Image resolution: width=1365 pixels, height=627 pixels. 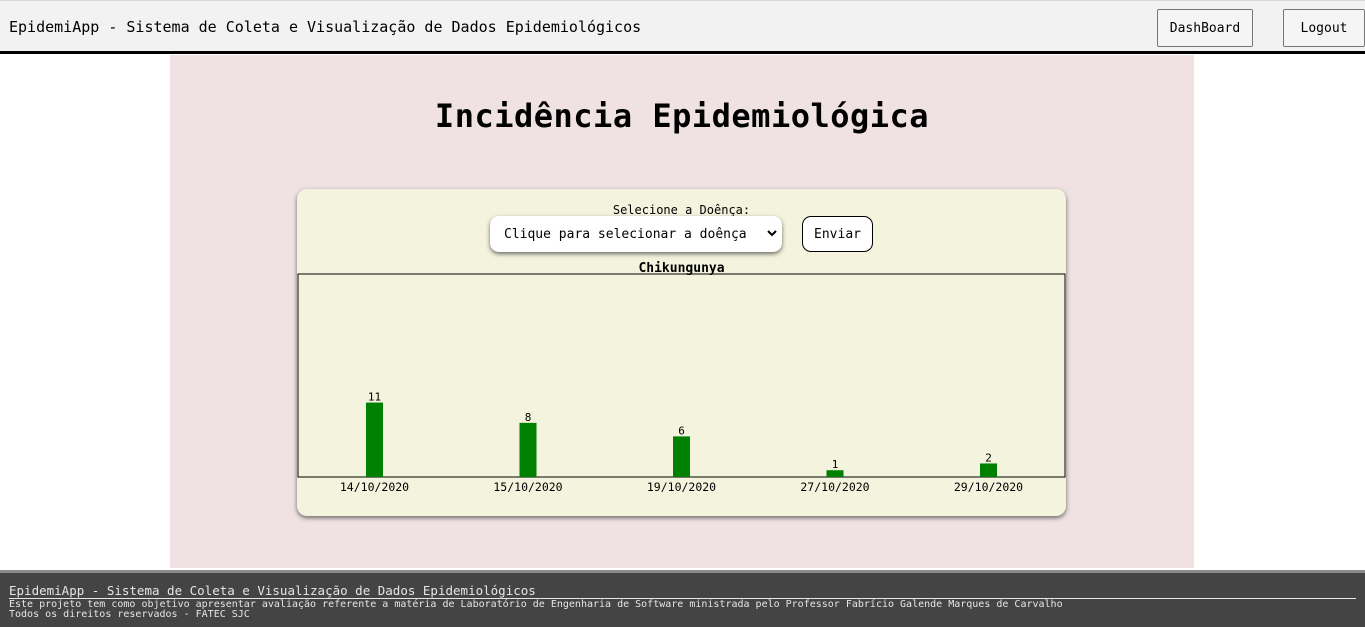 What do you see at coordinates (835, 464) in the screenshot?
I see `chart-data-label: 1` at bounding box center [835, 464].